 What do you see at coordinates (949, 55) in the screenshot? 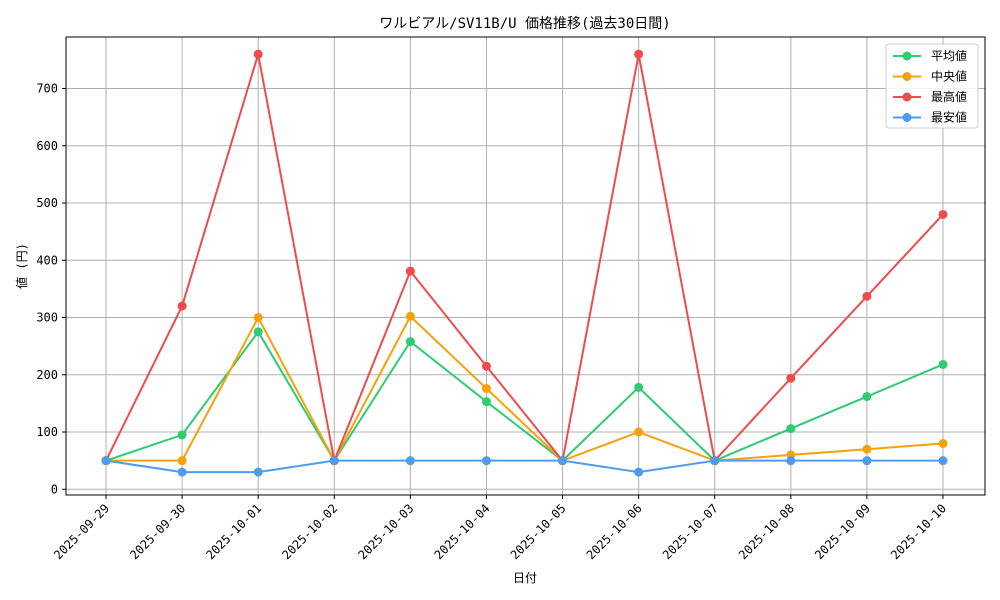
I see `legend-label: 平均値` at bounding box center [949, 55].